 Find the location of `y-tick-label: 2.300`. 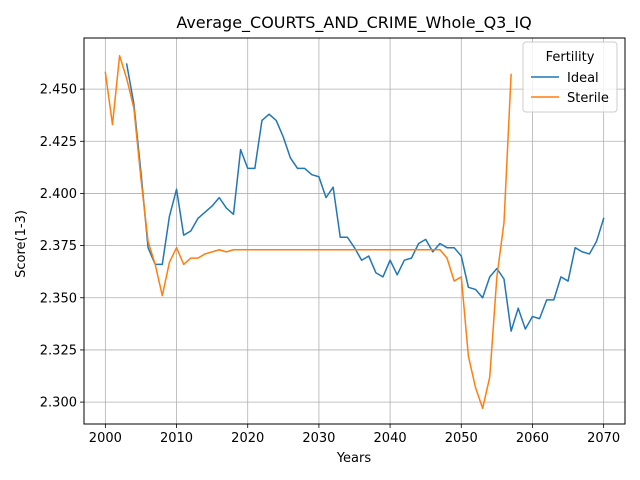

y-tick-label: 2.300 is located at coordinates (58, 403).